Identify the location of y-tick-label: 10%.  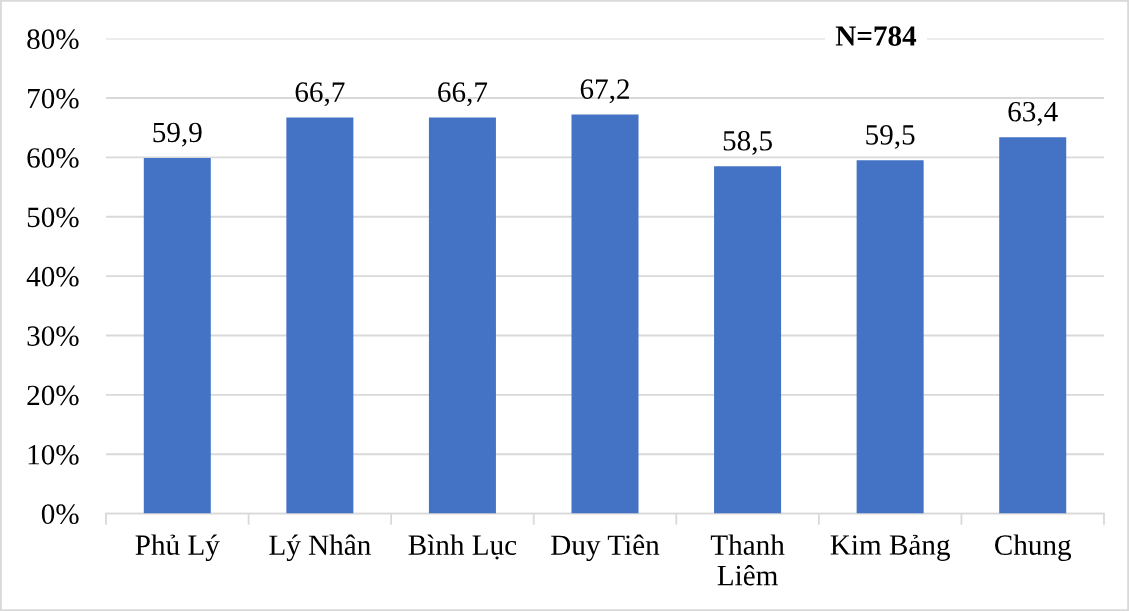
(53, 454).